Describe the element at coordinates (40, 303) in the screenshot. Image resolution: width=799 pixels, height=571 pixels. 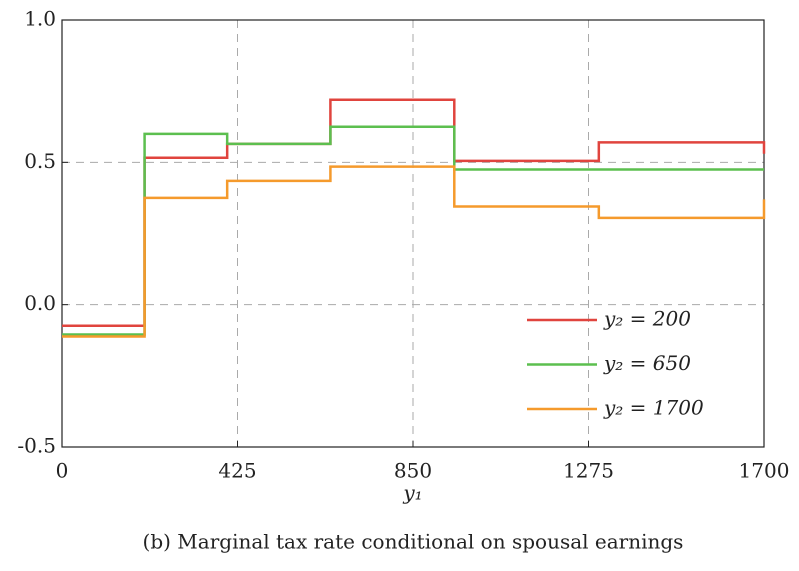
I see `y-tick-label: 0.0` at that location.